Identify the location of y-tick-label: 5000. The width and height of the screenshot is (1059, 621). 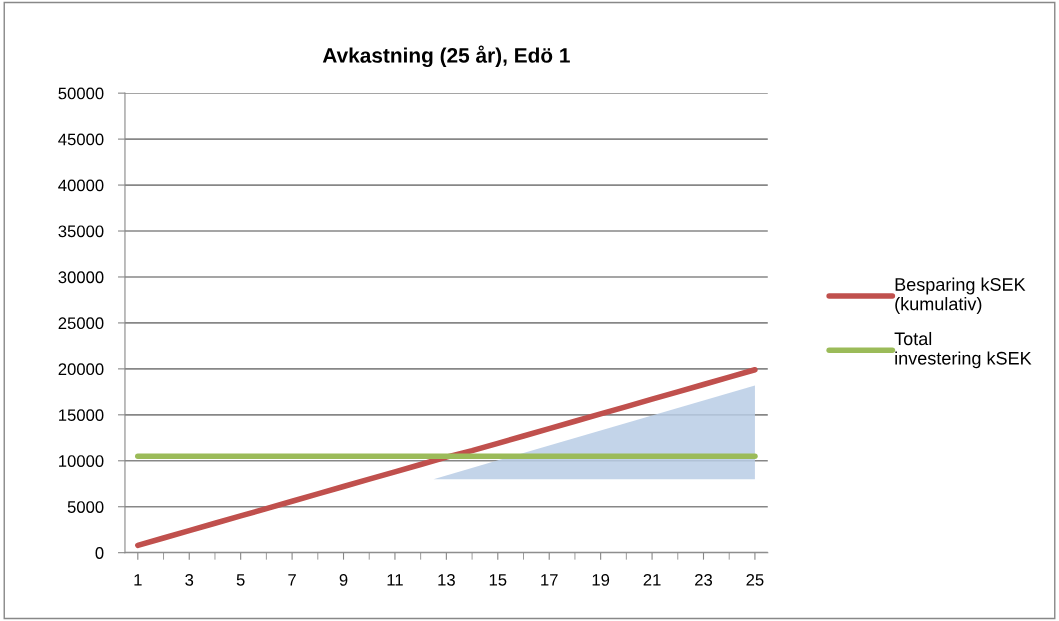
(85, 507).